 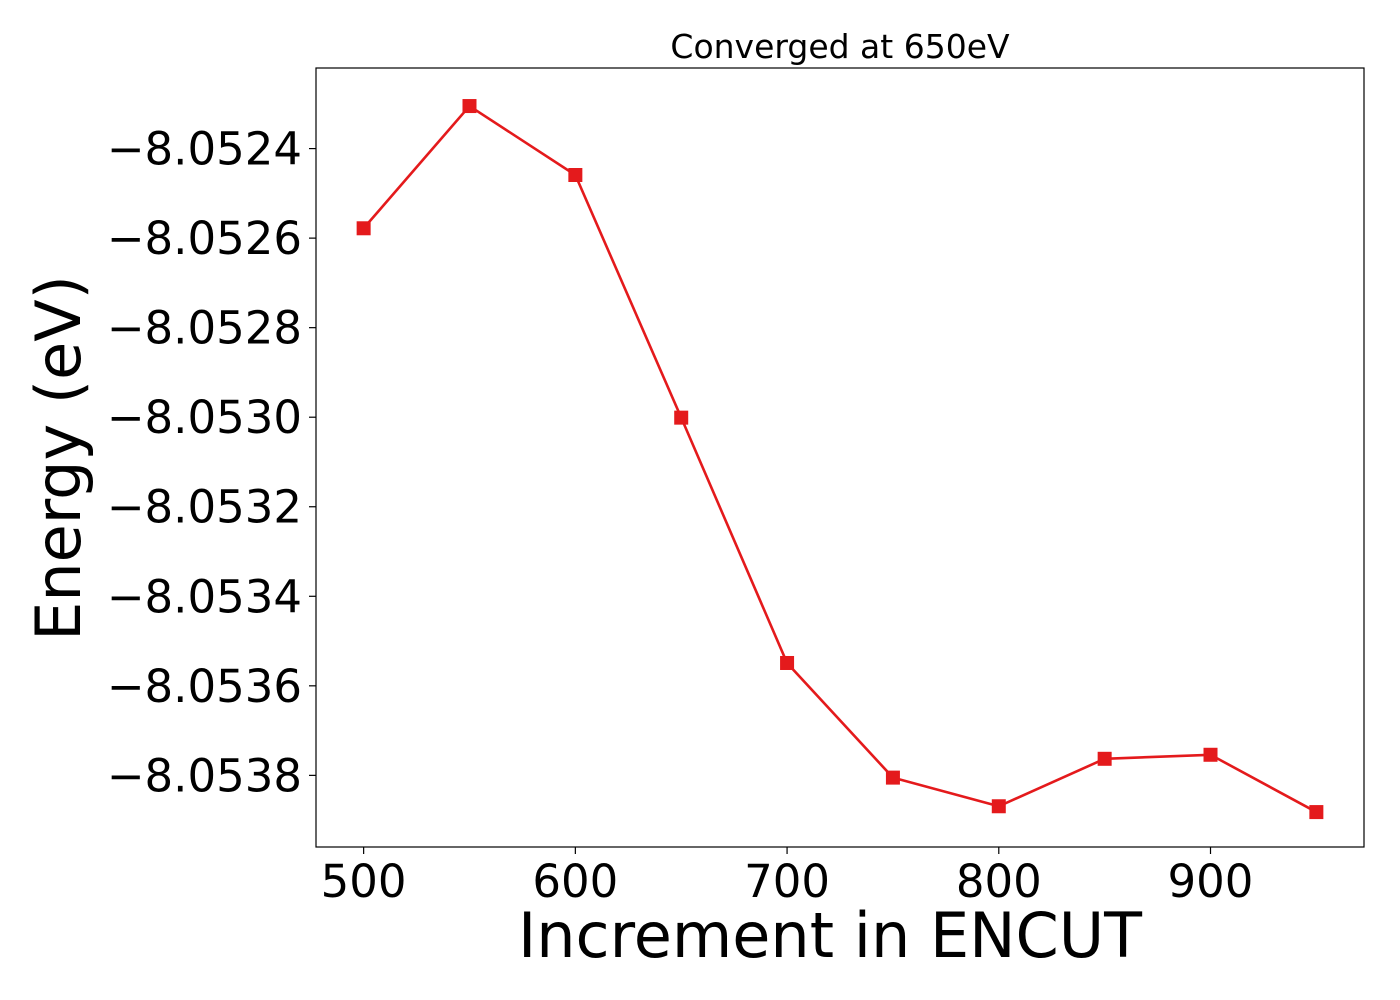 I want to click on y-tick-label: −8.0526, so click(x=204, y=238).